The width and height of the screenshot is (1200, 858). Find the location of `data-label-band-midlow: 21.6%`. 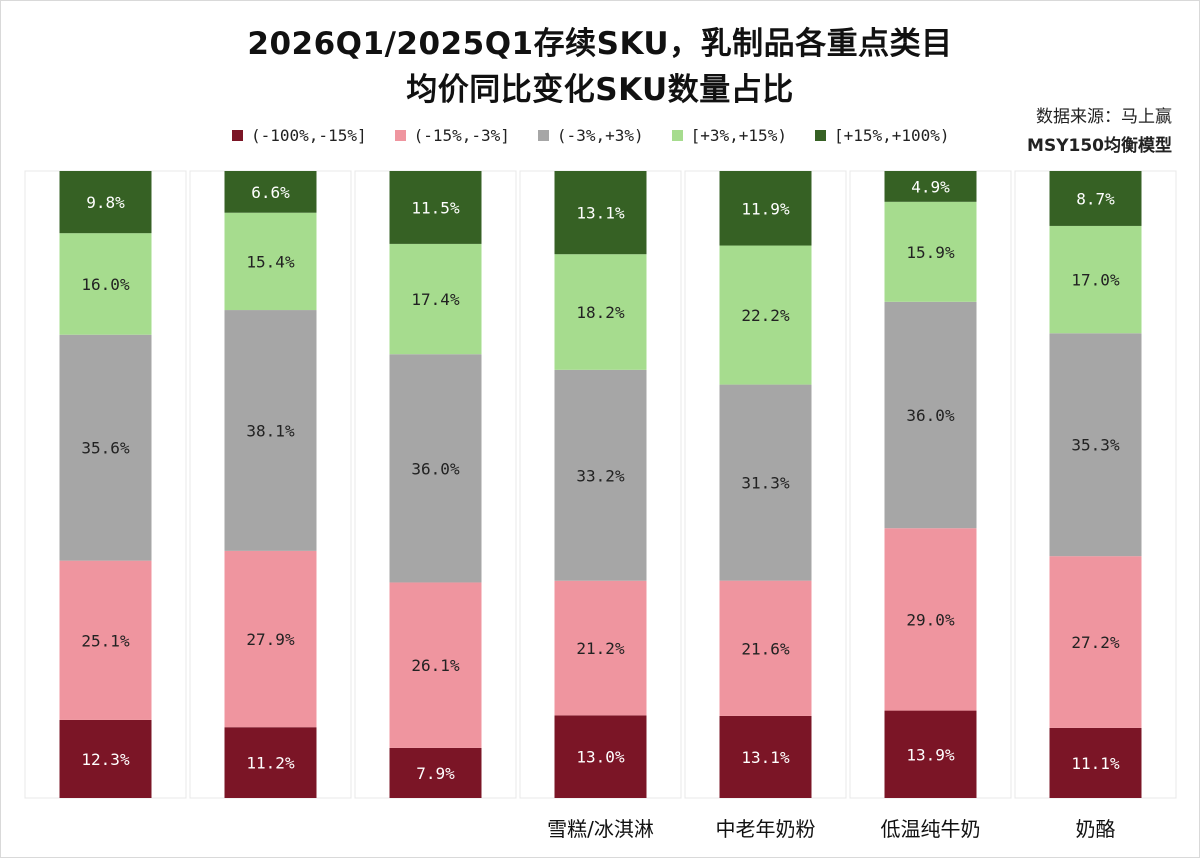

data-label-band-midlow: 21.6% is located at coordinates (765, 648).